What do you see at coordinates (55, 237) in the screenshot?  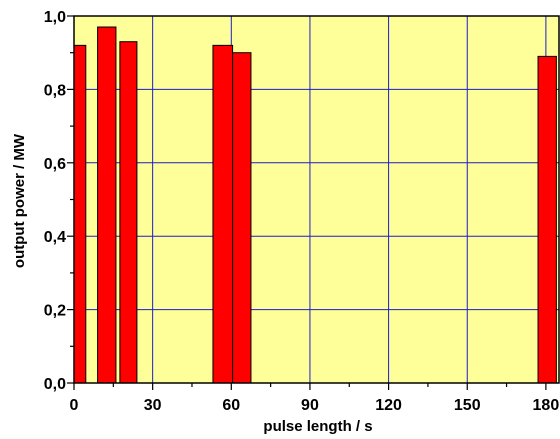 I see `y-tick-label-2: 0,4` at bounding box center [55, 237].